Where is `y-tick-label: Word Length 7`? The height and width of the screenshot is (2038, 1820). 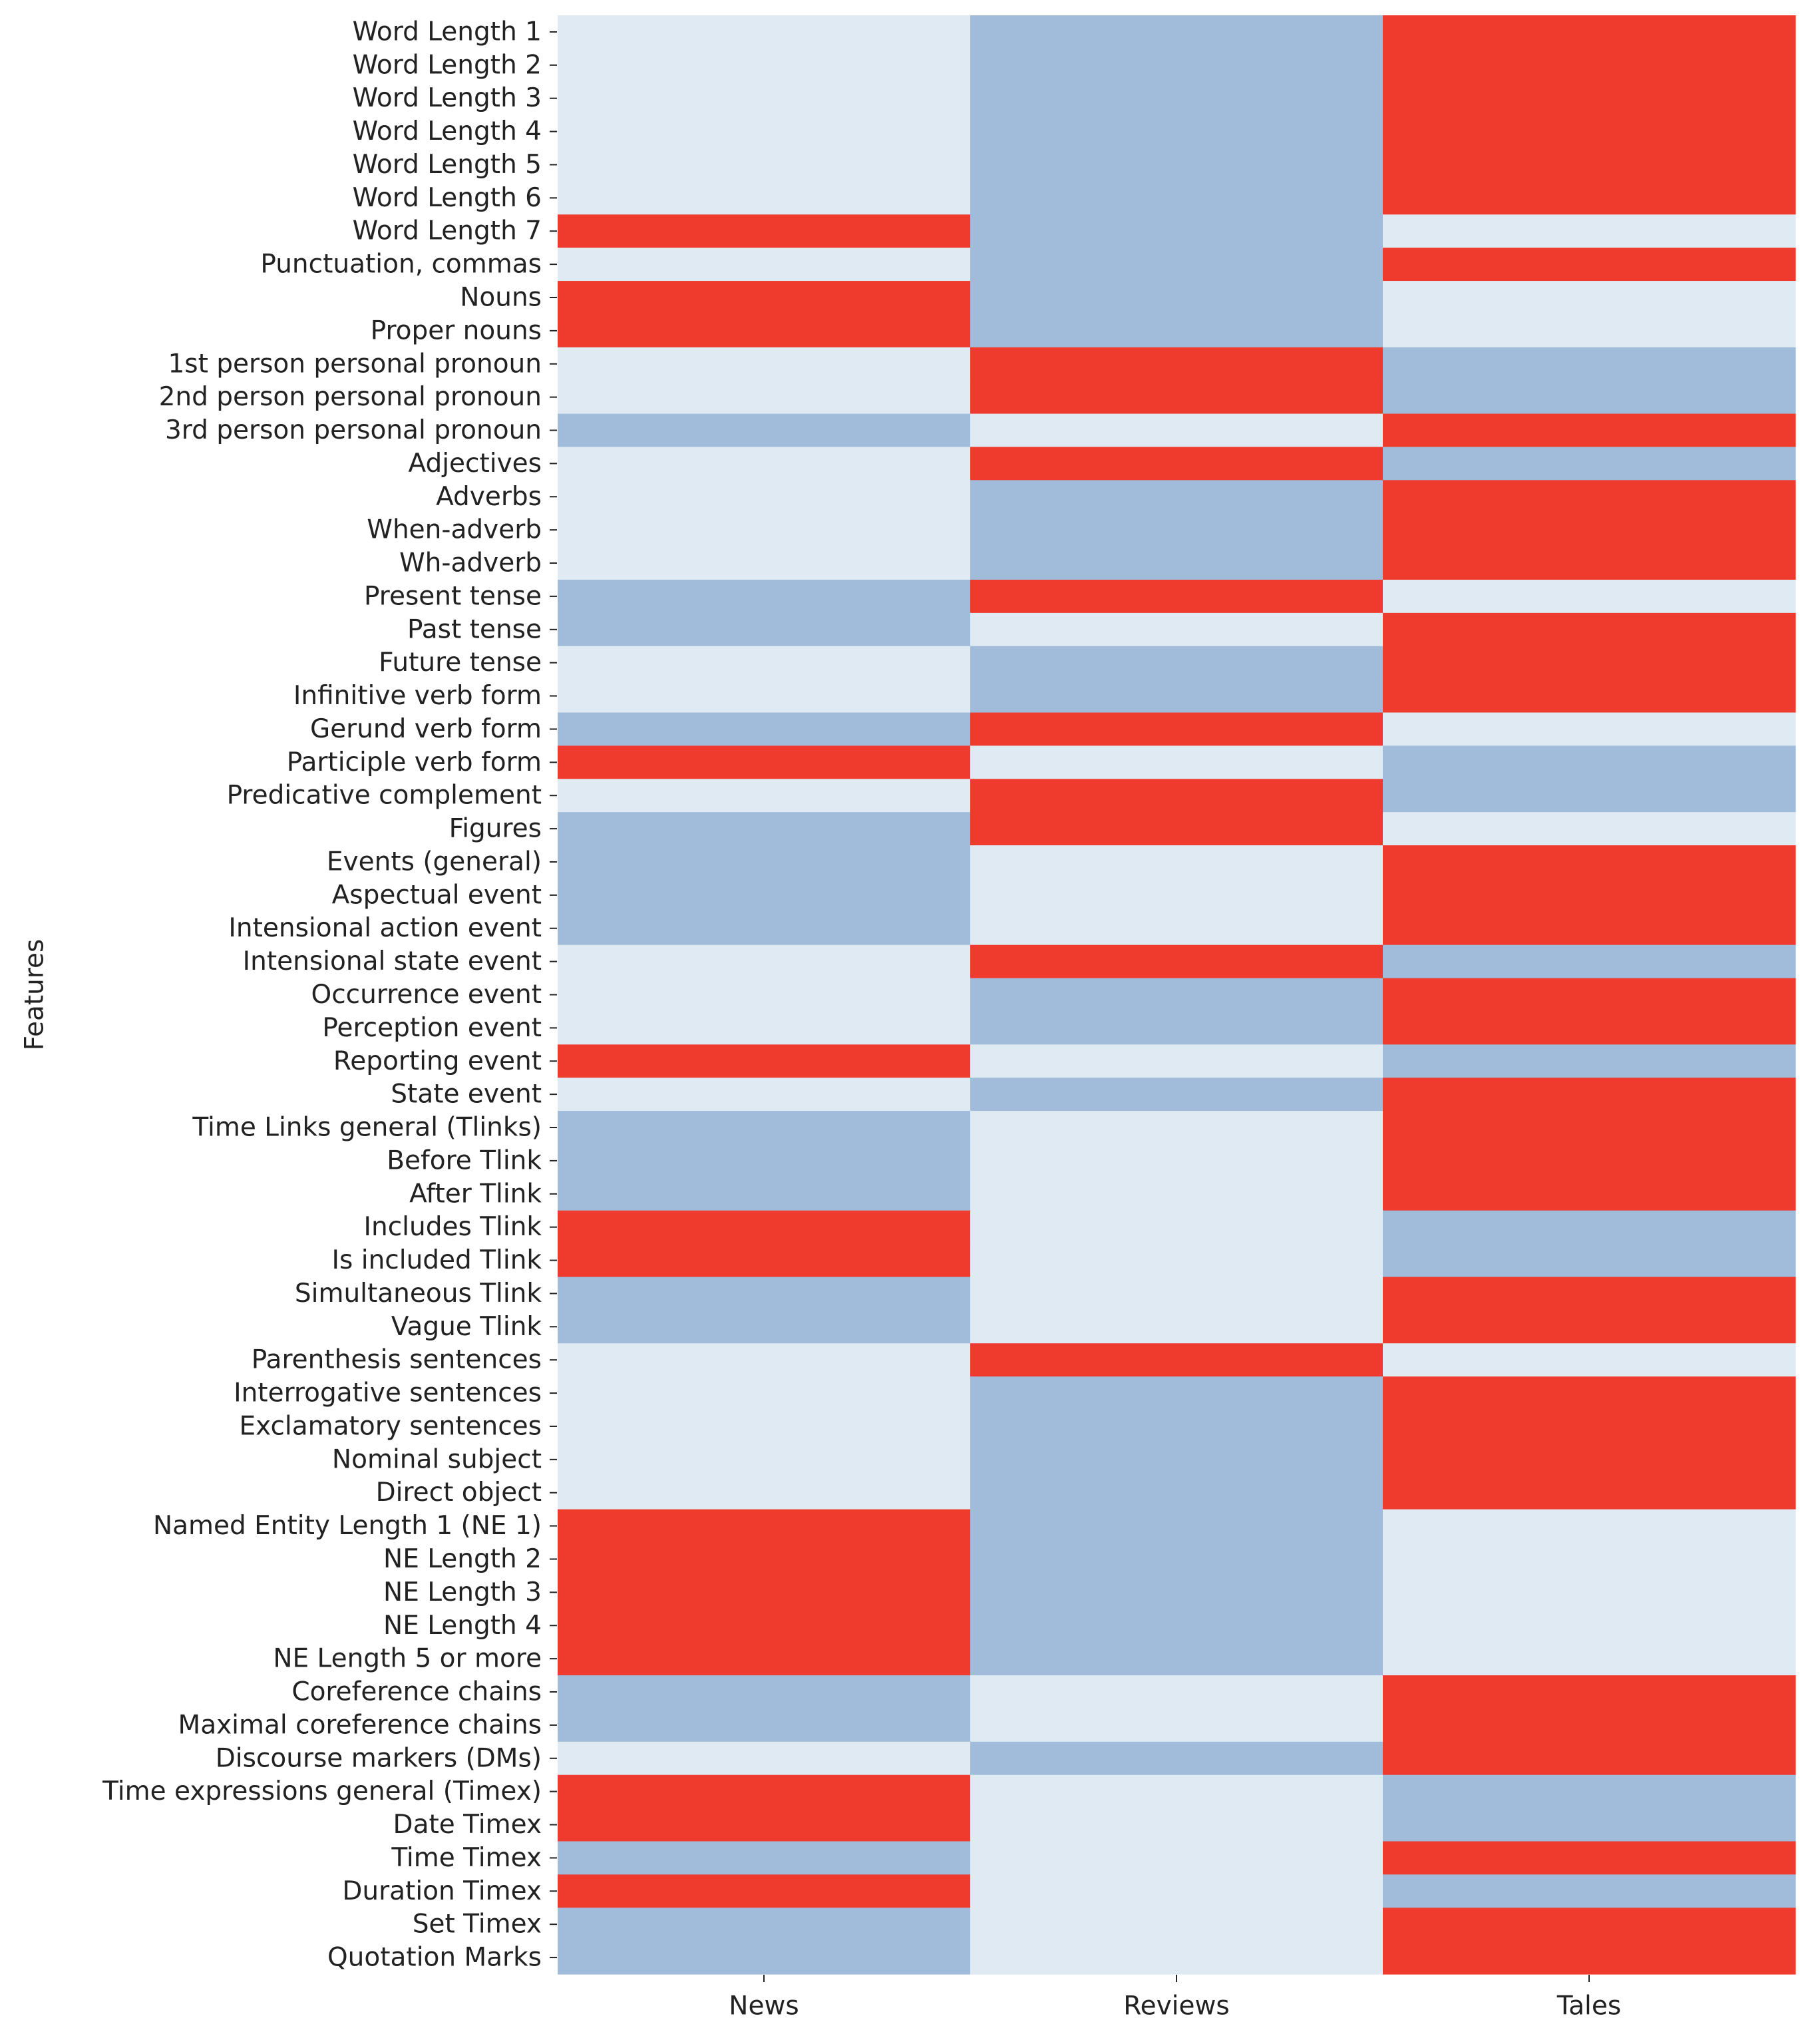 y-tick-label: Word Length 7 is located at coordinates (447, 231).